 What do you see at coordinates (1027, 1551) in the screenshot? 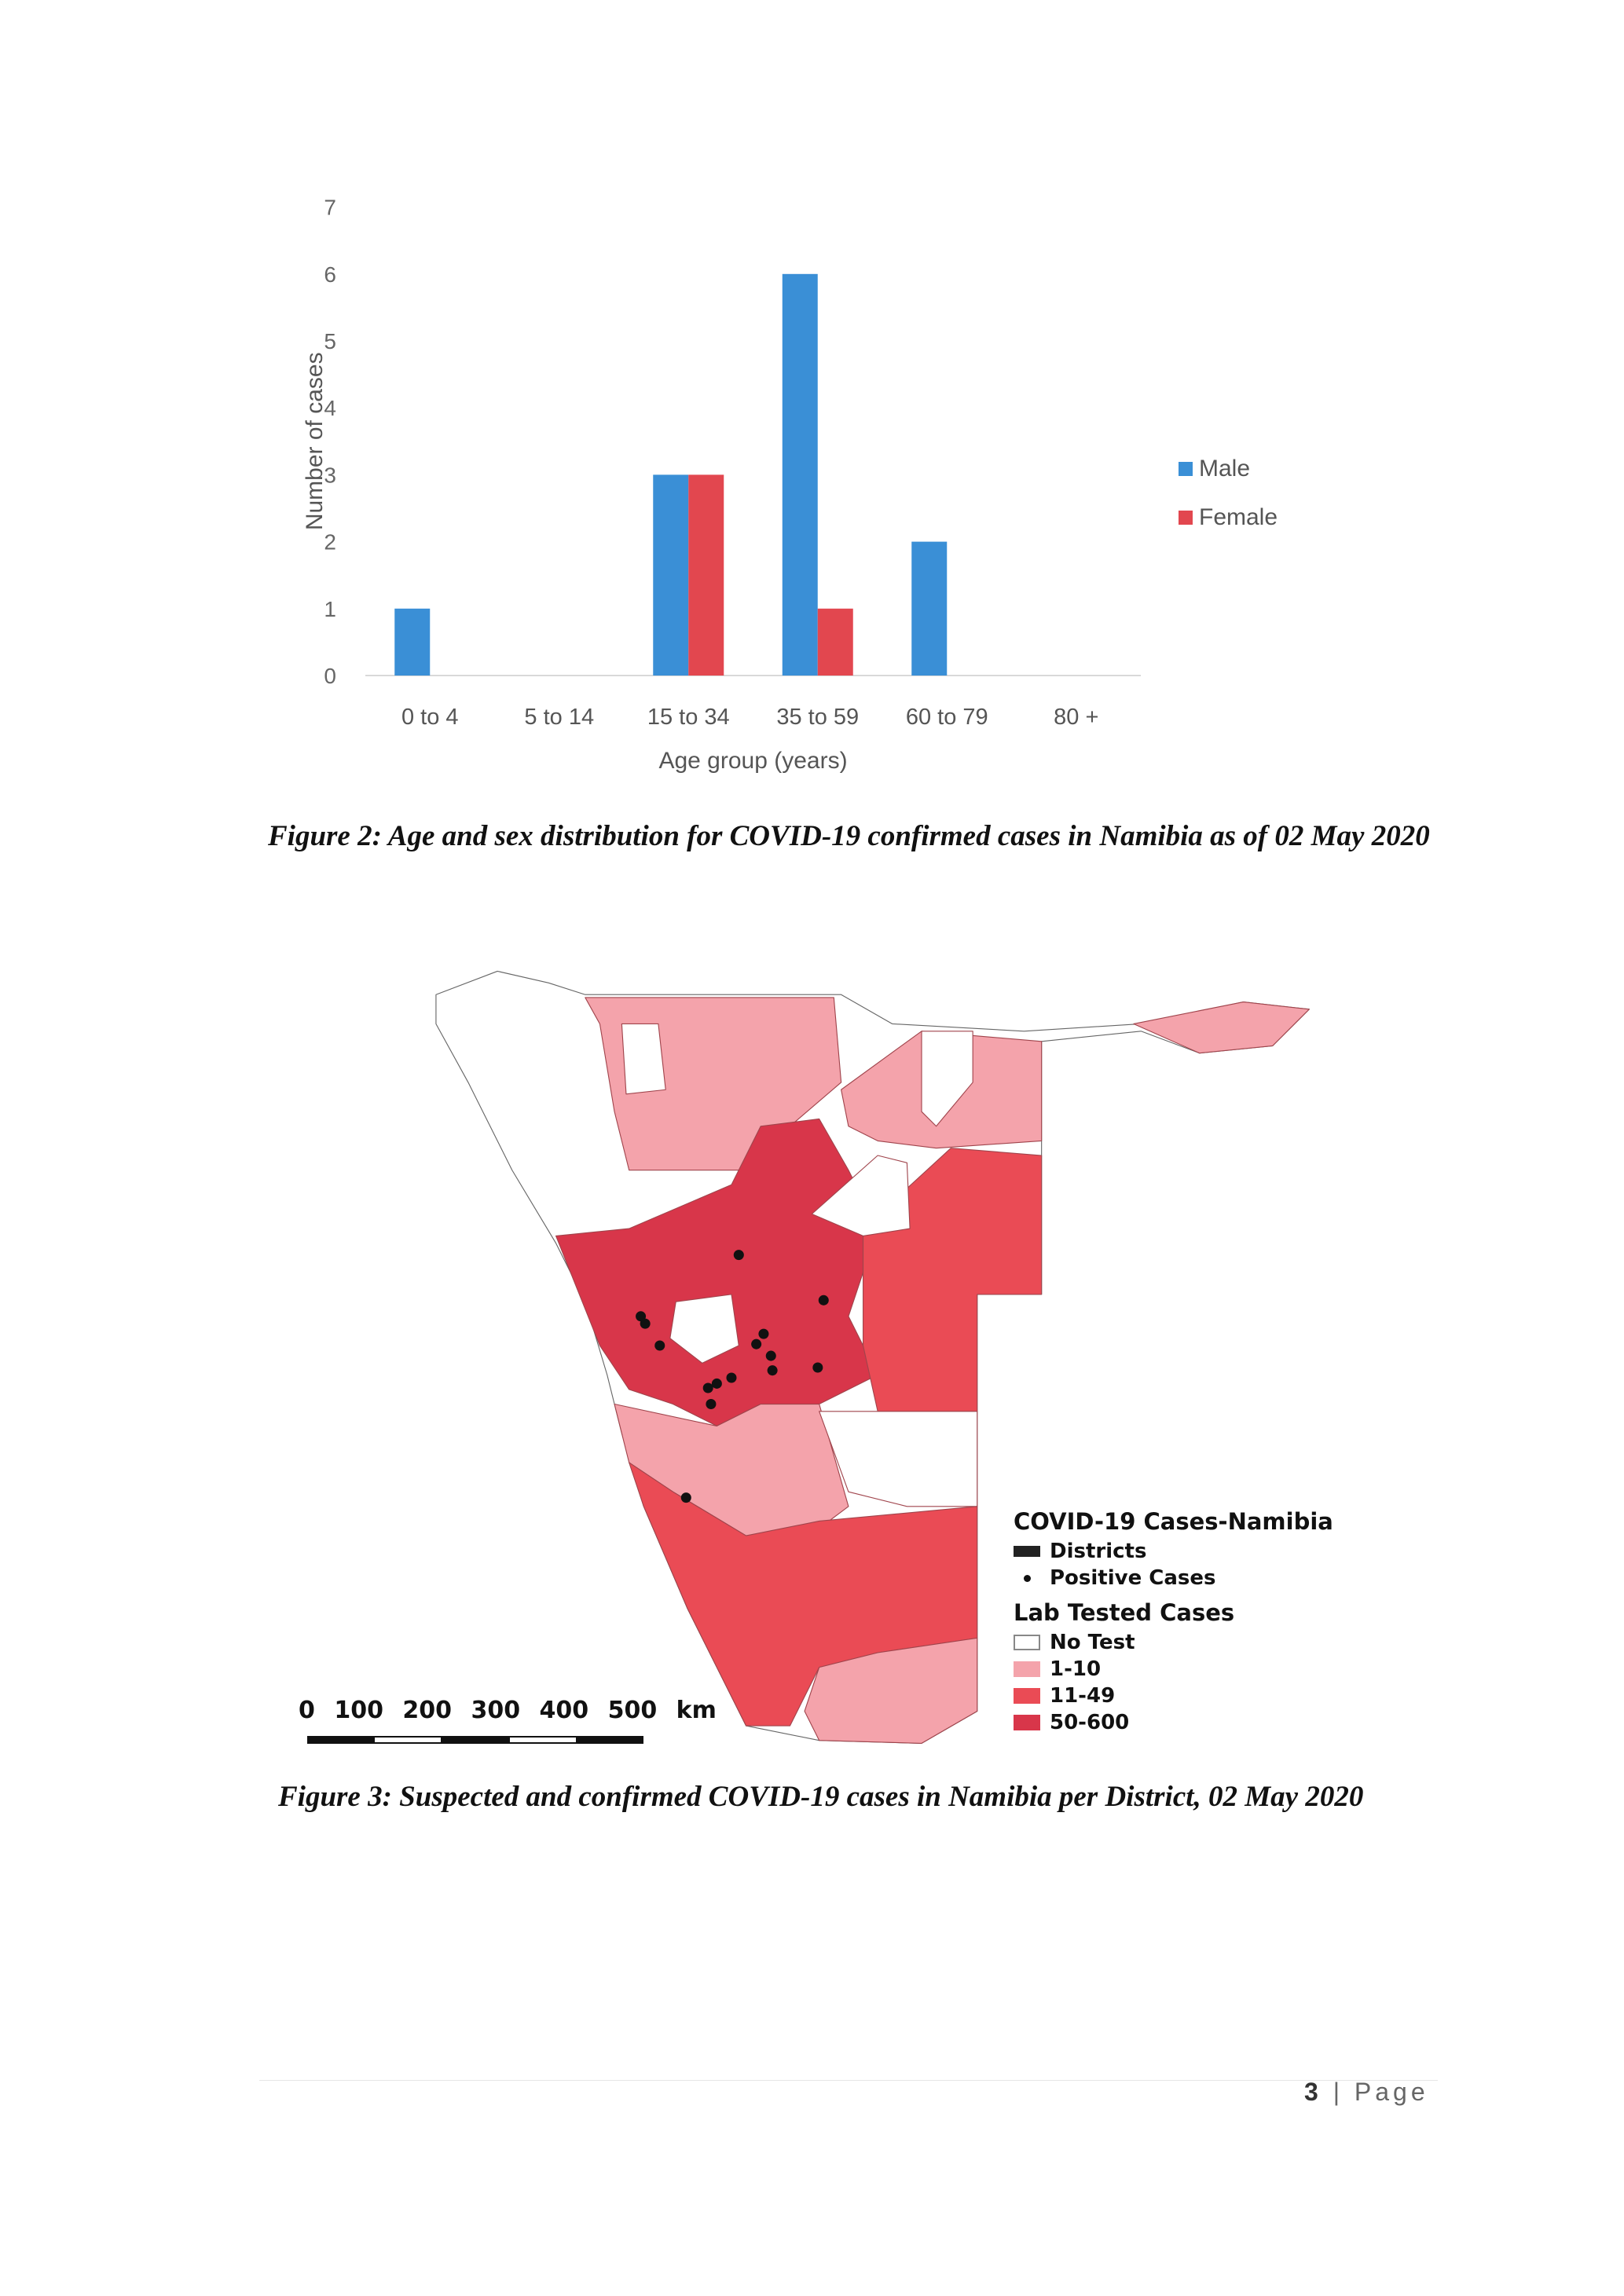
I see `districts-swatch` at bounding box center [1027, 1551].